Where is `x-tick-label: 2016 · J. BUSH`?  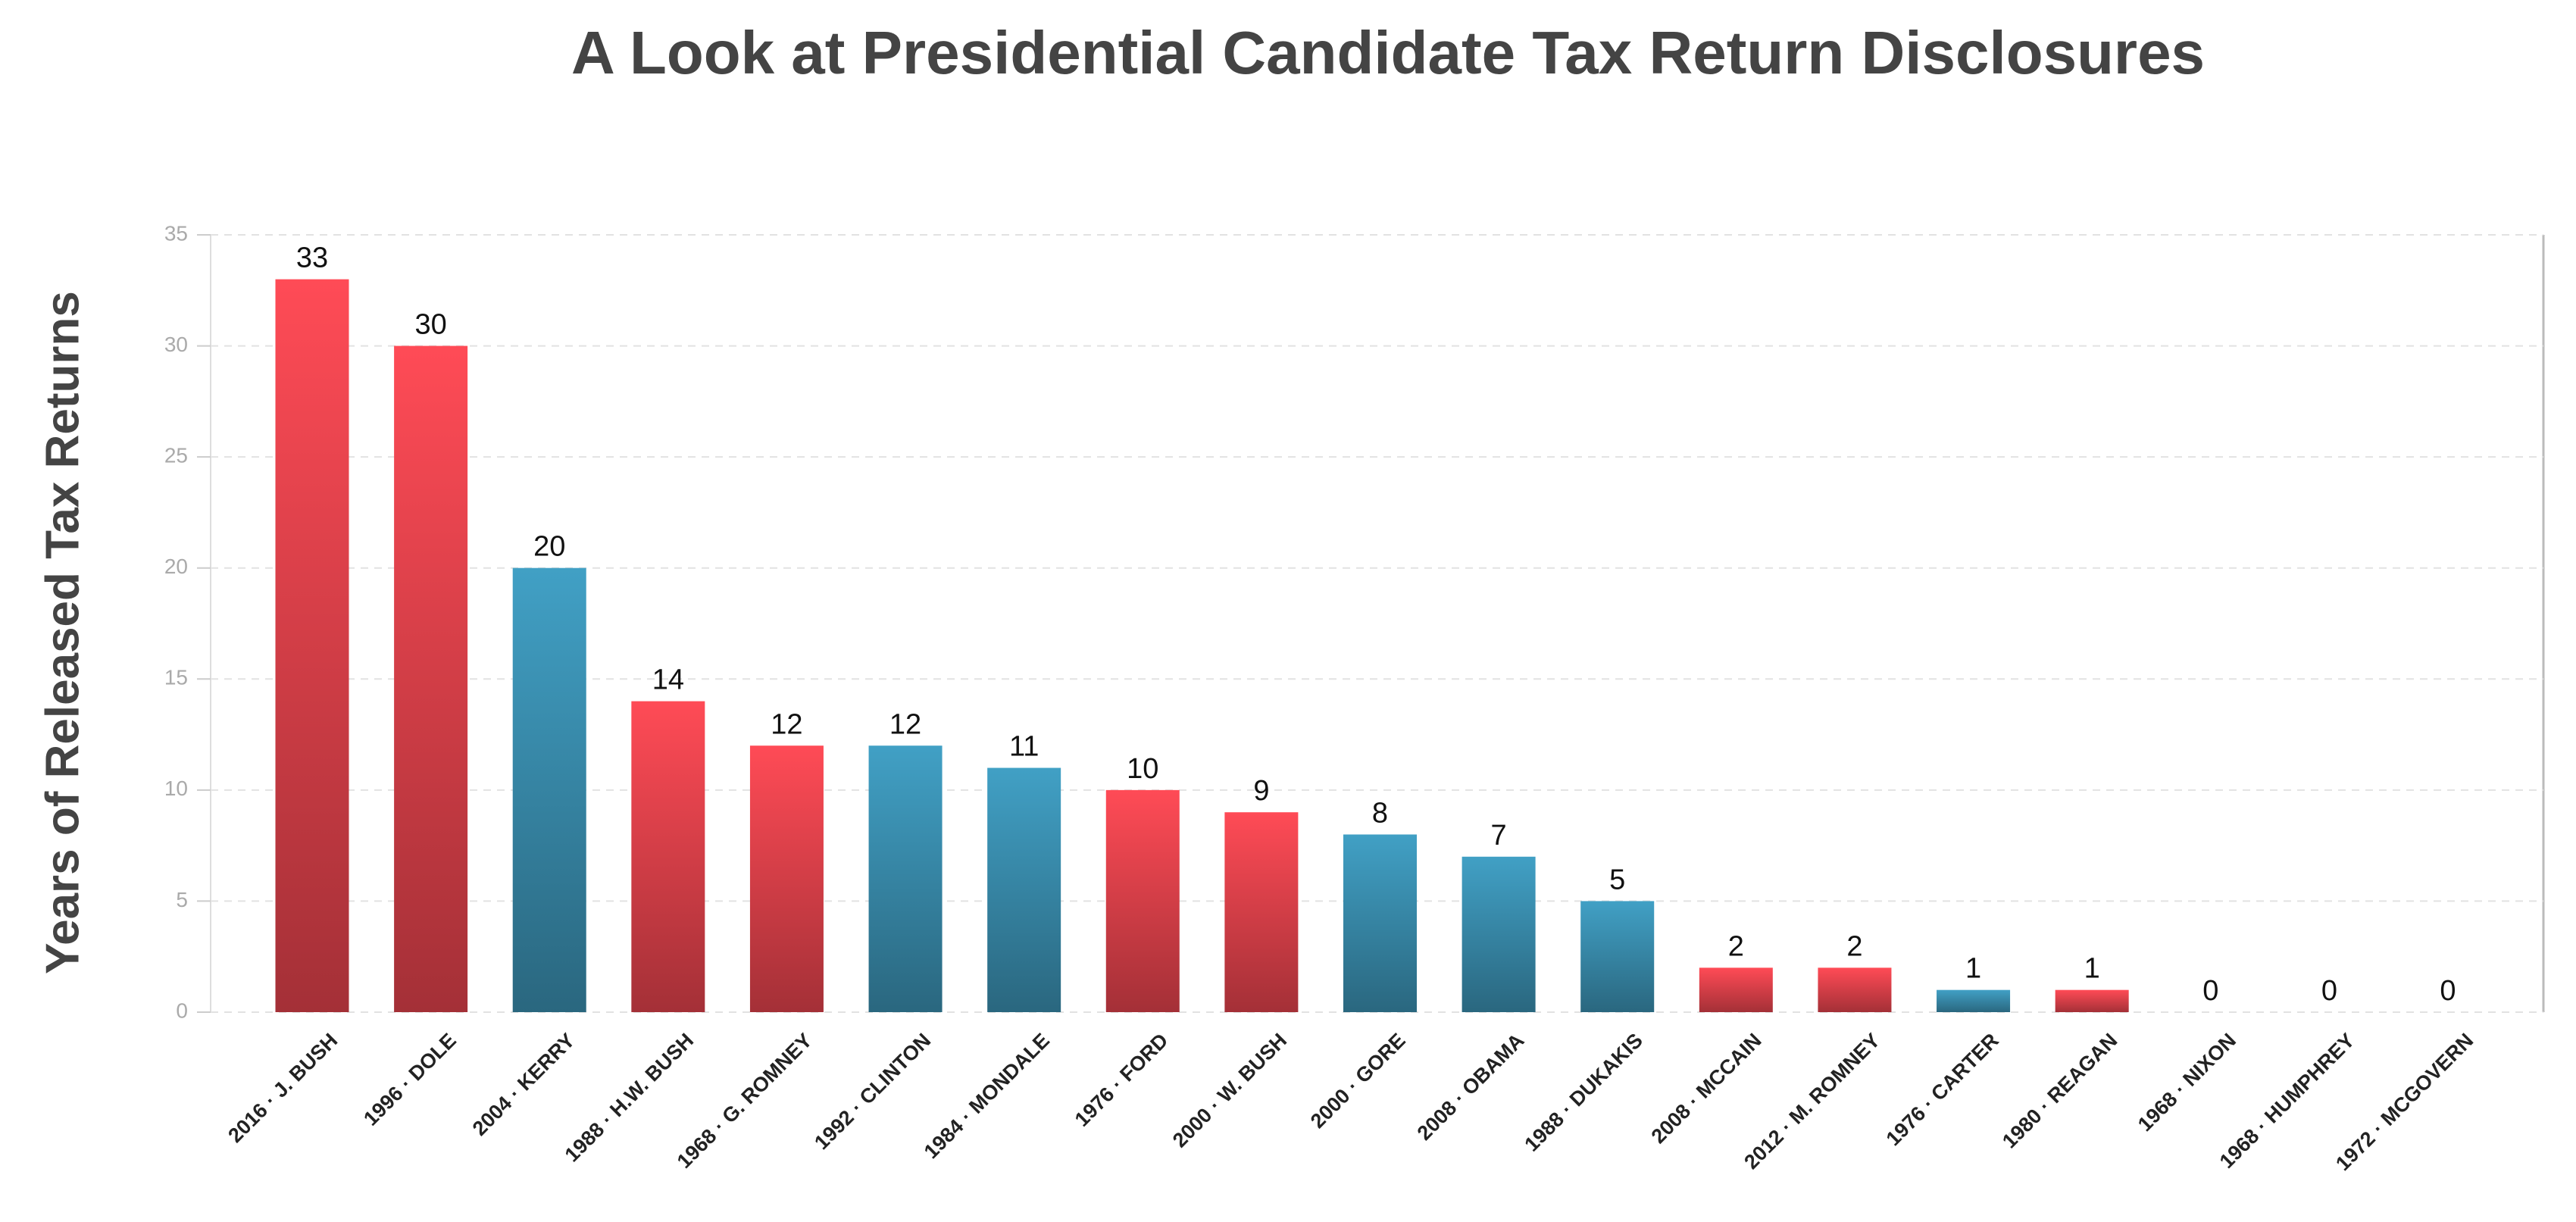 x-tick-label: 2016 · J. BUSH is located at coordinates (283, 1088).